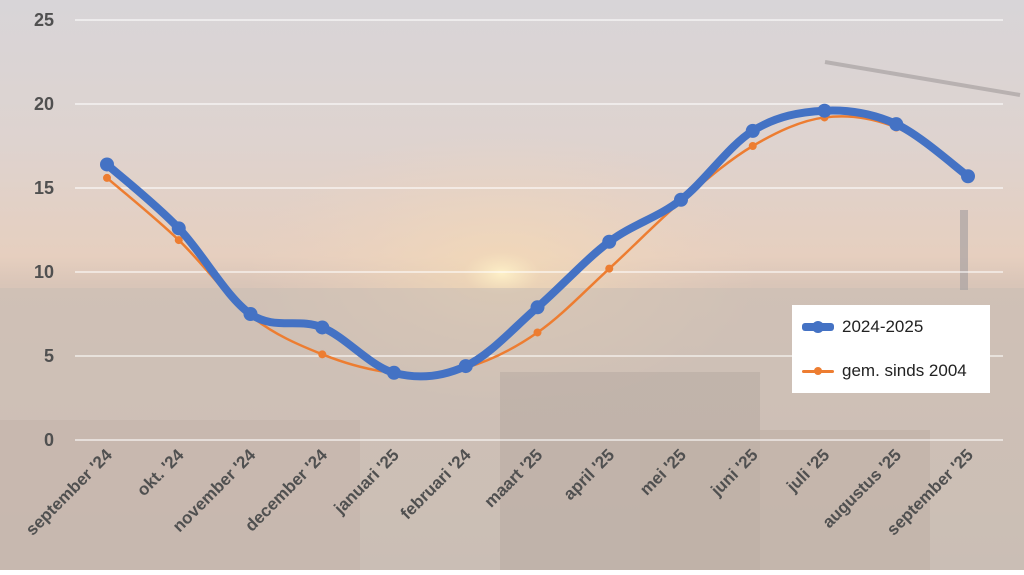 This screenshot has width=1024, height=575. Describe the element at coordinates (49, 356) in the screenshot. I see `y-tick-label: 5` at that location.